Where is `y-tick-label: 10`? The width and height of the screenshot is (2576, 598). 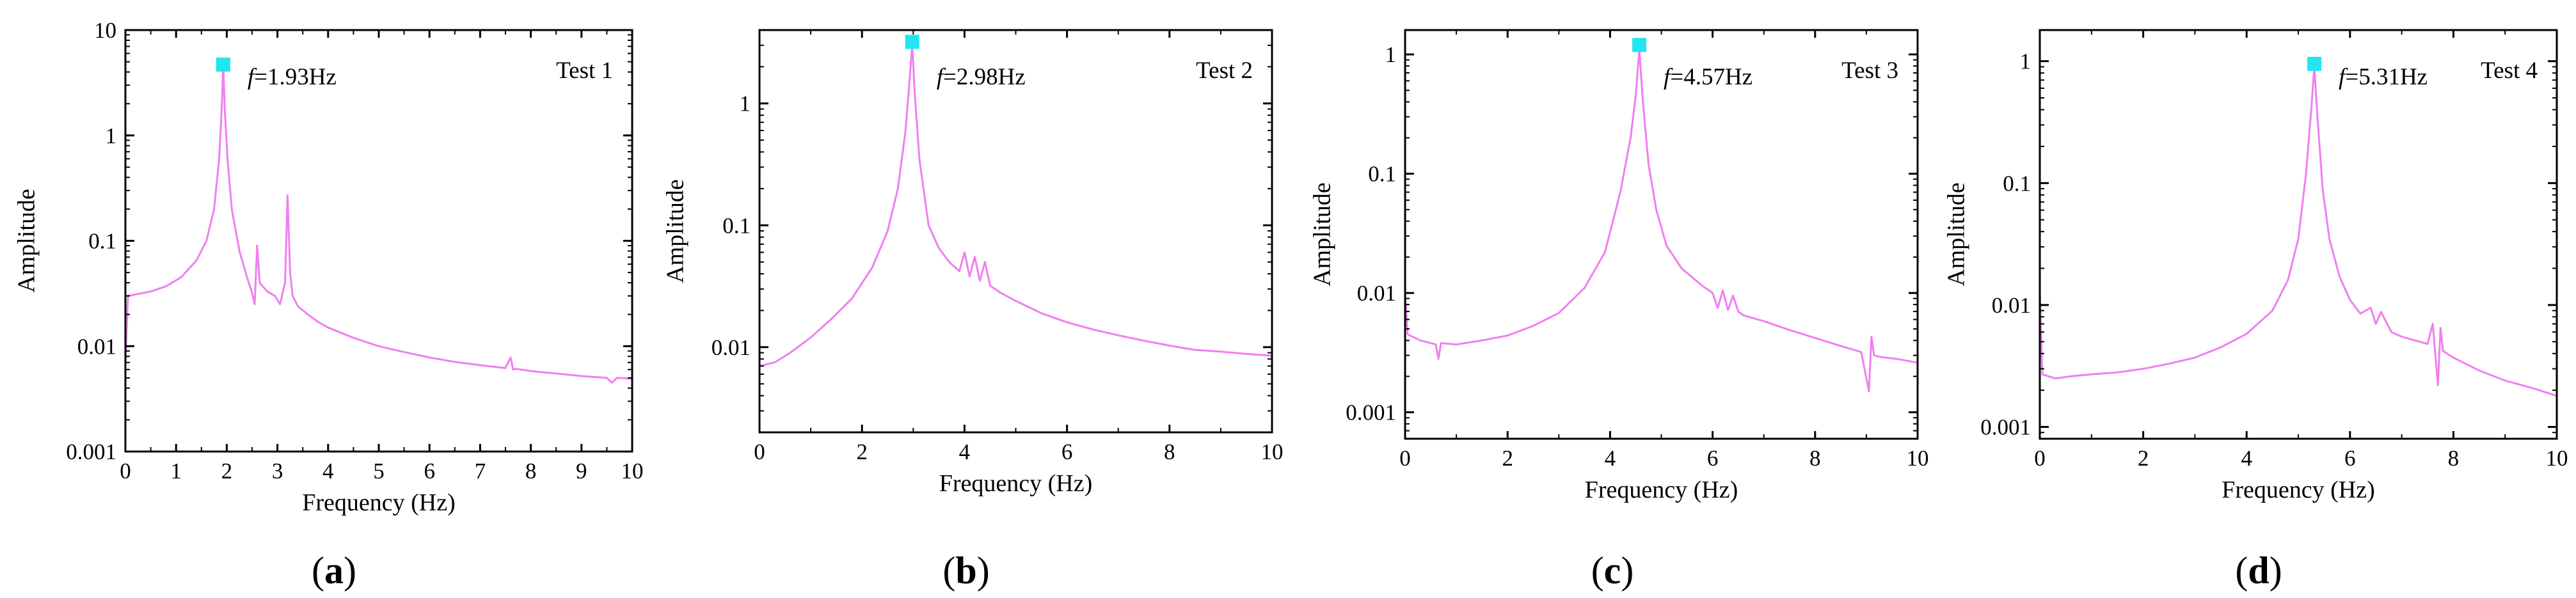 y-tick-label: 10 is located at coordinates (105, 30).